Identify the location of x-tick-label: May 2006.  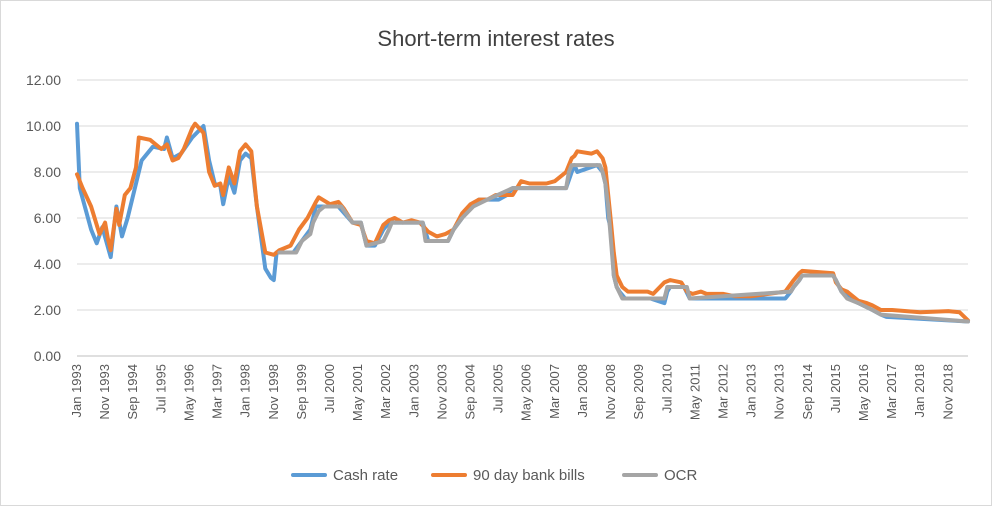
(526, 392).